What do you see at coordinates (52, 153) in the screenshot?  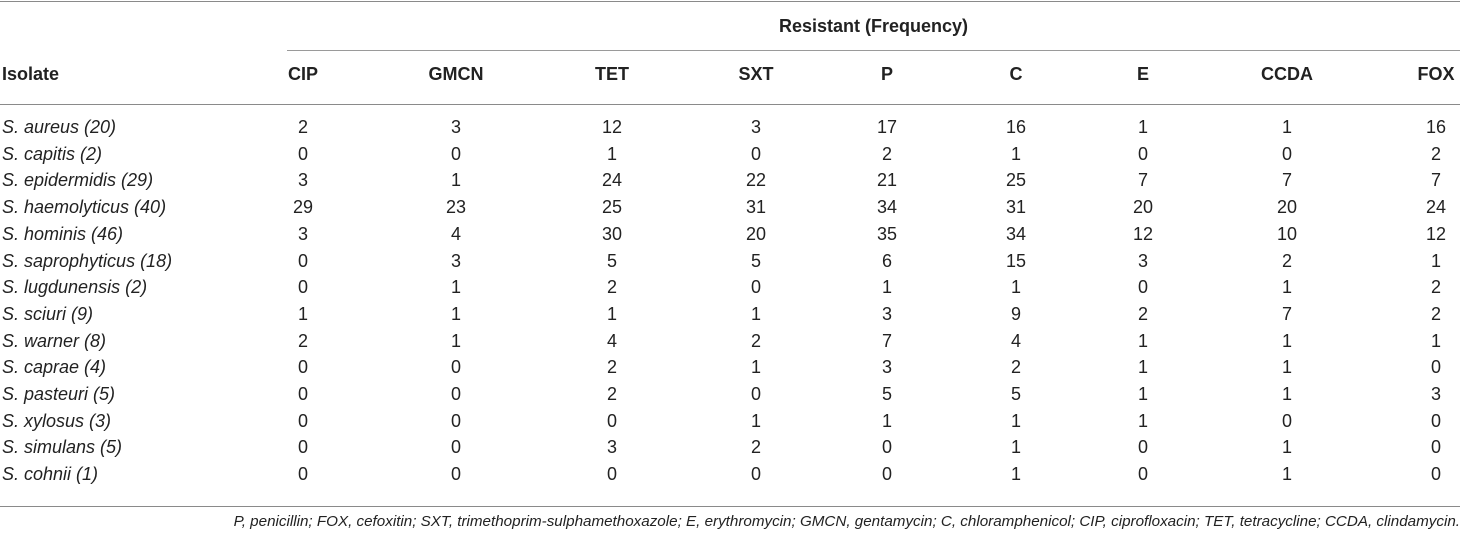 I see `isolate-name: S. capitis (2)` at bounding box center [52, 153].